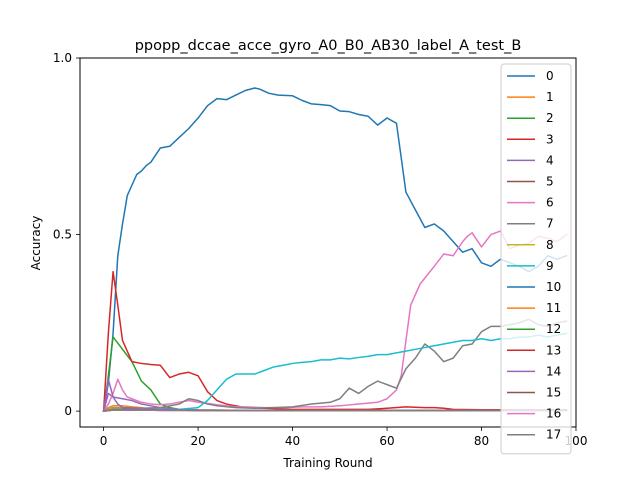 The height and width of the screenshot is (480, 640). What do you see at coordinates (553, 287) in the screenshot?
I see `legend-label-10: 10` at bounding box center [553, 287].